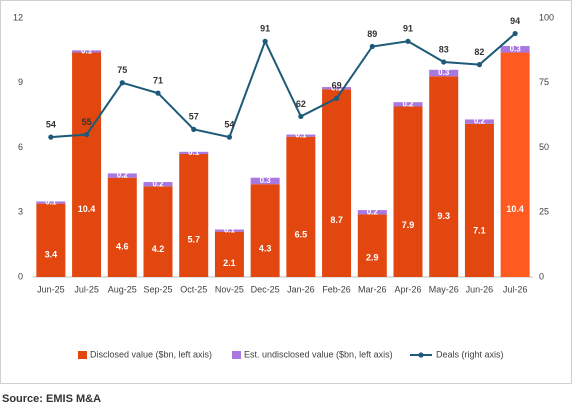  Describe the element at coordinates (421, 355) in the screenshot. I see `legend-dot` at that location.